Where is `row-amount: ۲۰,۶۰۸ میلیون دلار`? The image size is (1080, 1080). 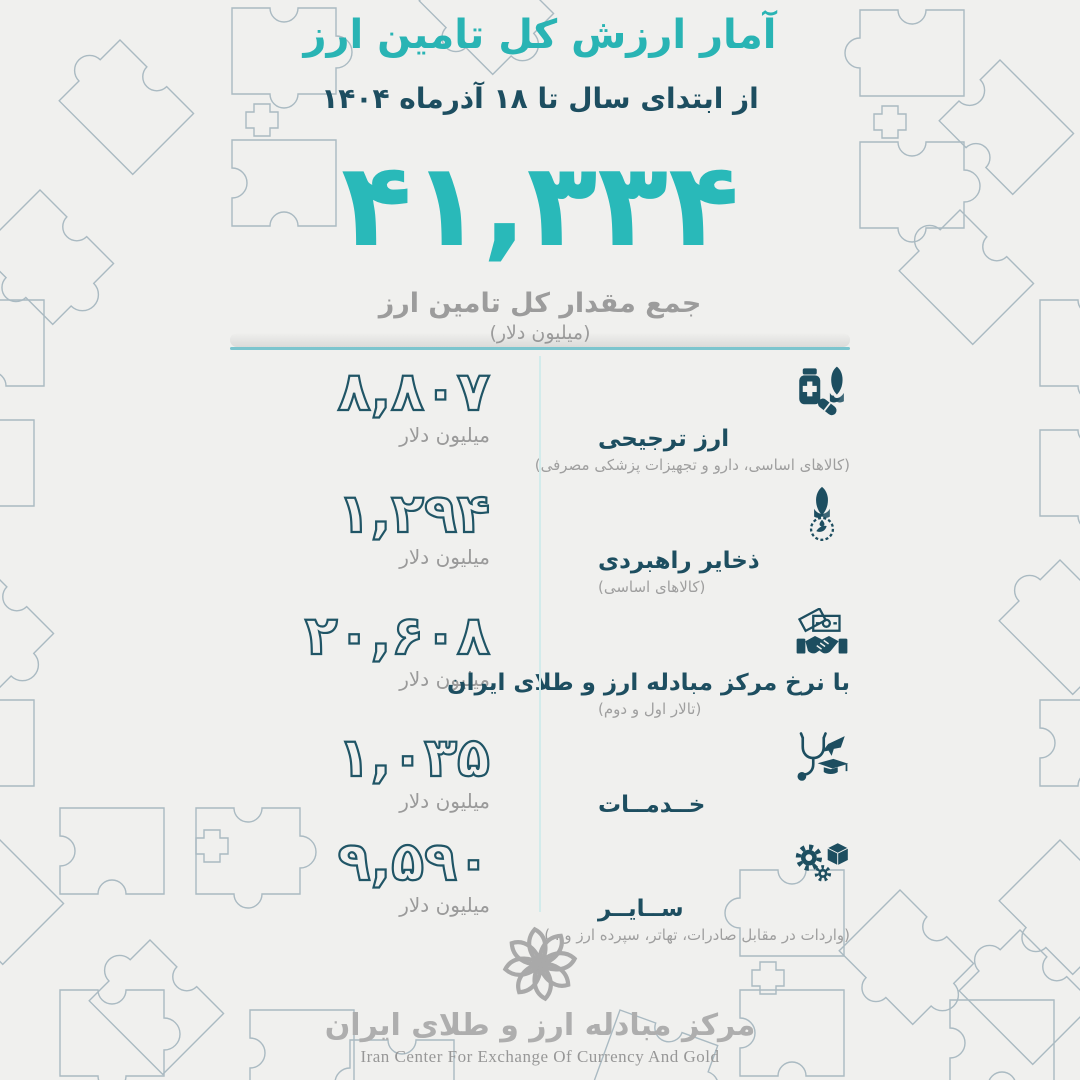 row-amount: ۲۰,۶۰۸ میلیون دلار is located at coordinates (385, 657).